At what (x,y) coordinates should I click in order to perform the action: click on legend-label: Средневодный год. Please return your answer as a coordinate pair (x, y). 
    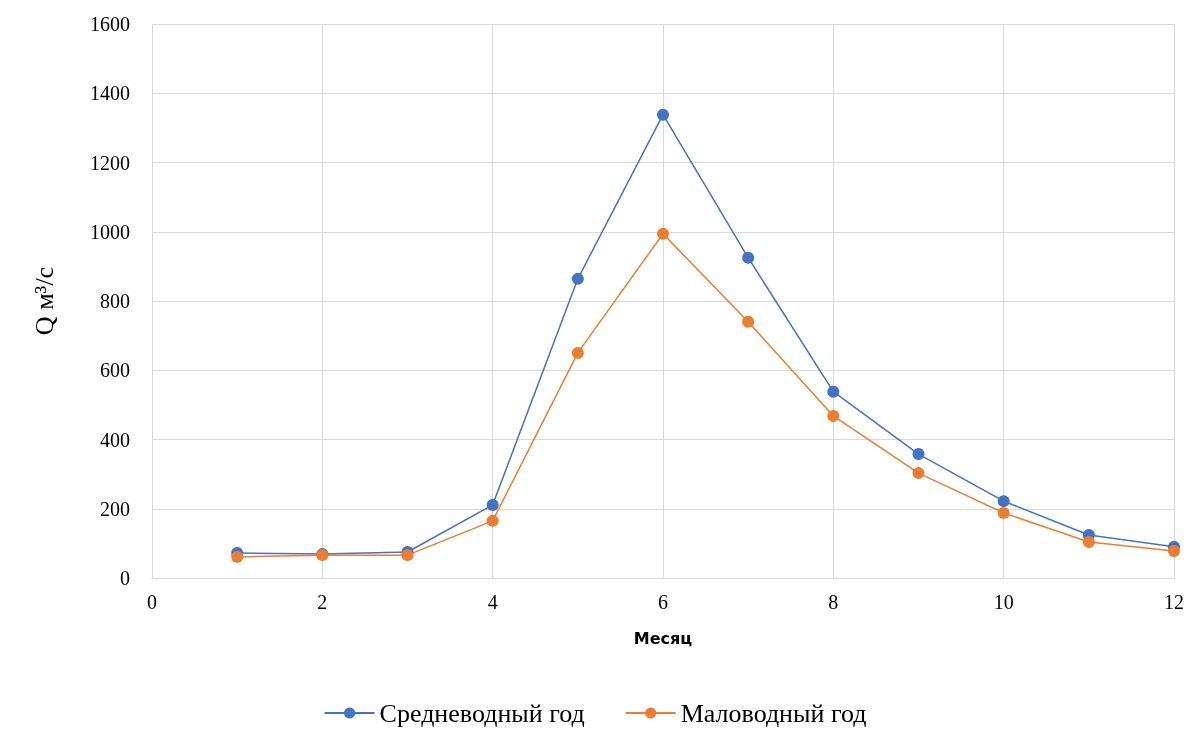
    Looking at the image, I should click on (482, 713).